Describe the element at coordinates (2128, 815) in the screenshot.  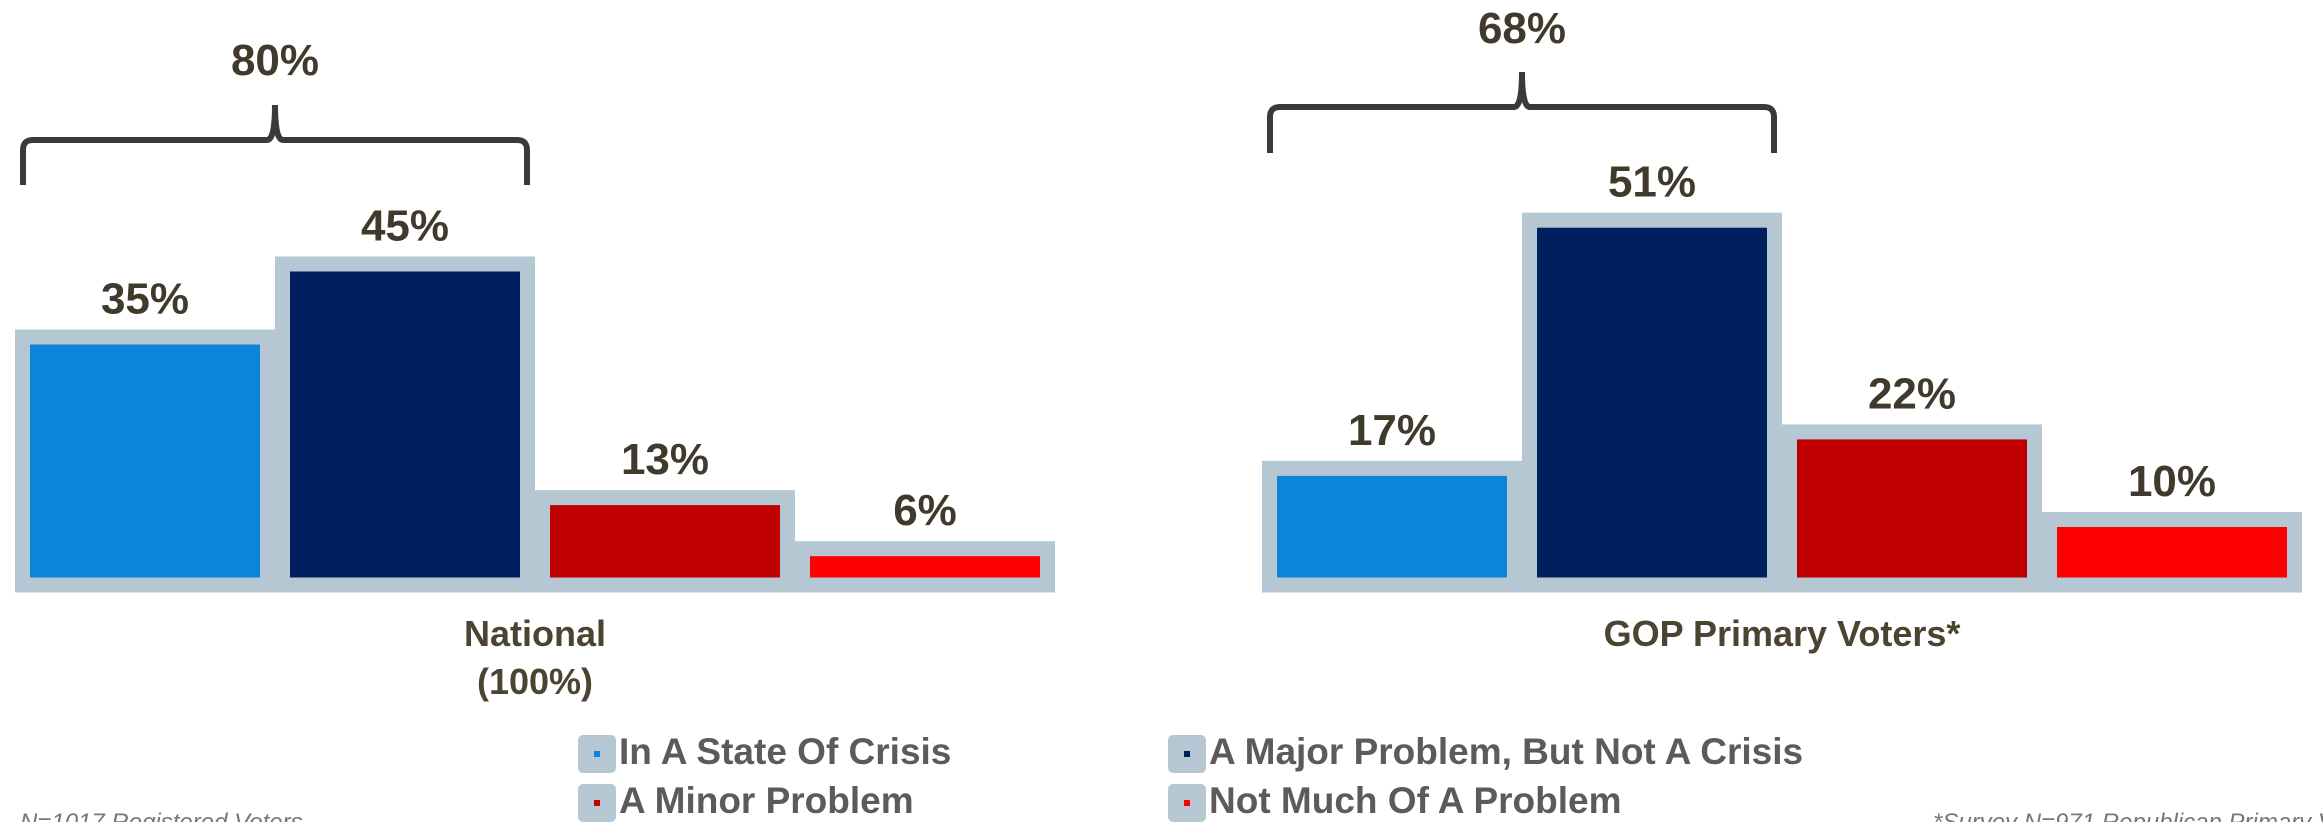
I see `footnote: *Survey N=971 Republican Primary Voters` at that location.